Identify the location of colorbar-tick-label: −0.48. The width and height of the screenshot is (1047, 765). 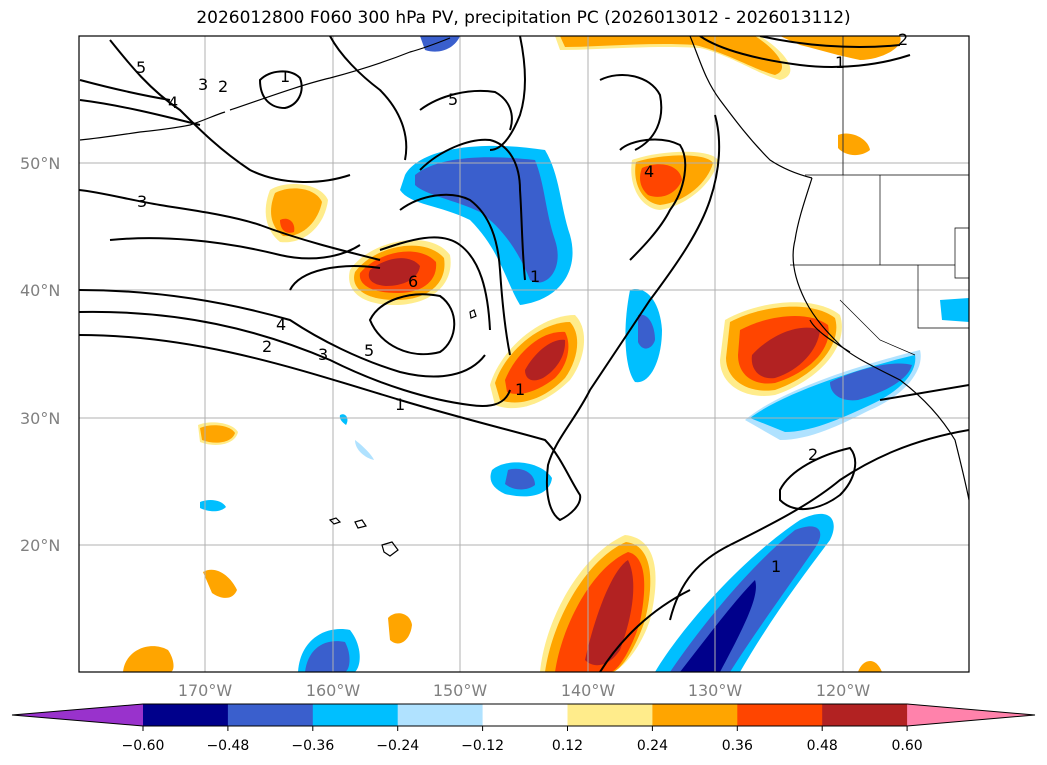
(227, 746).